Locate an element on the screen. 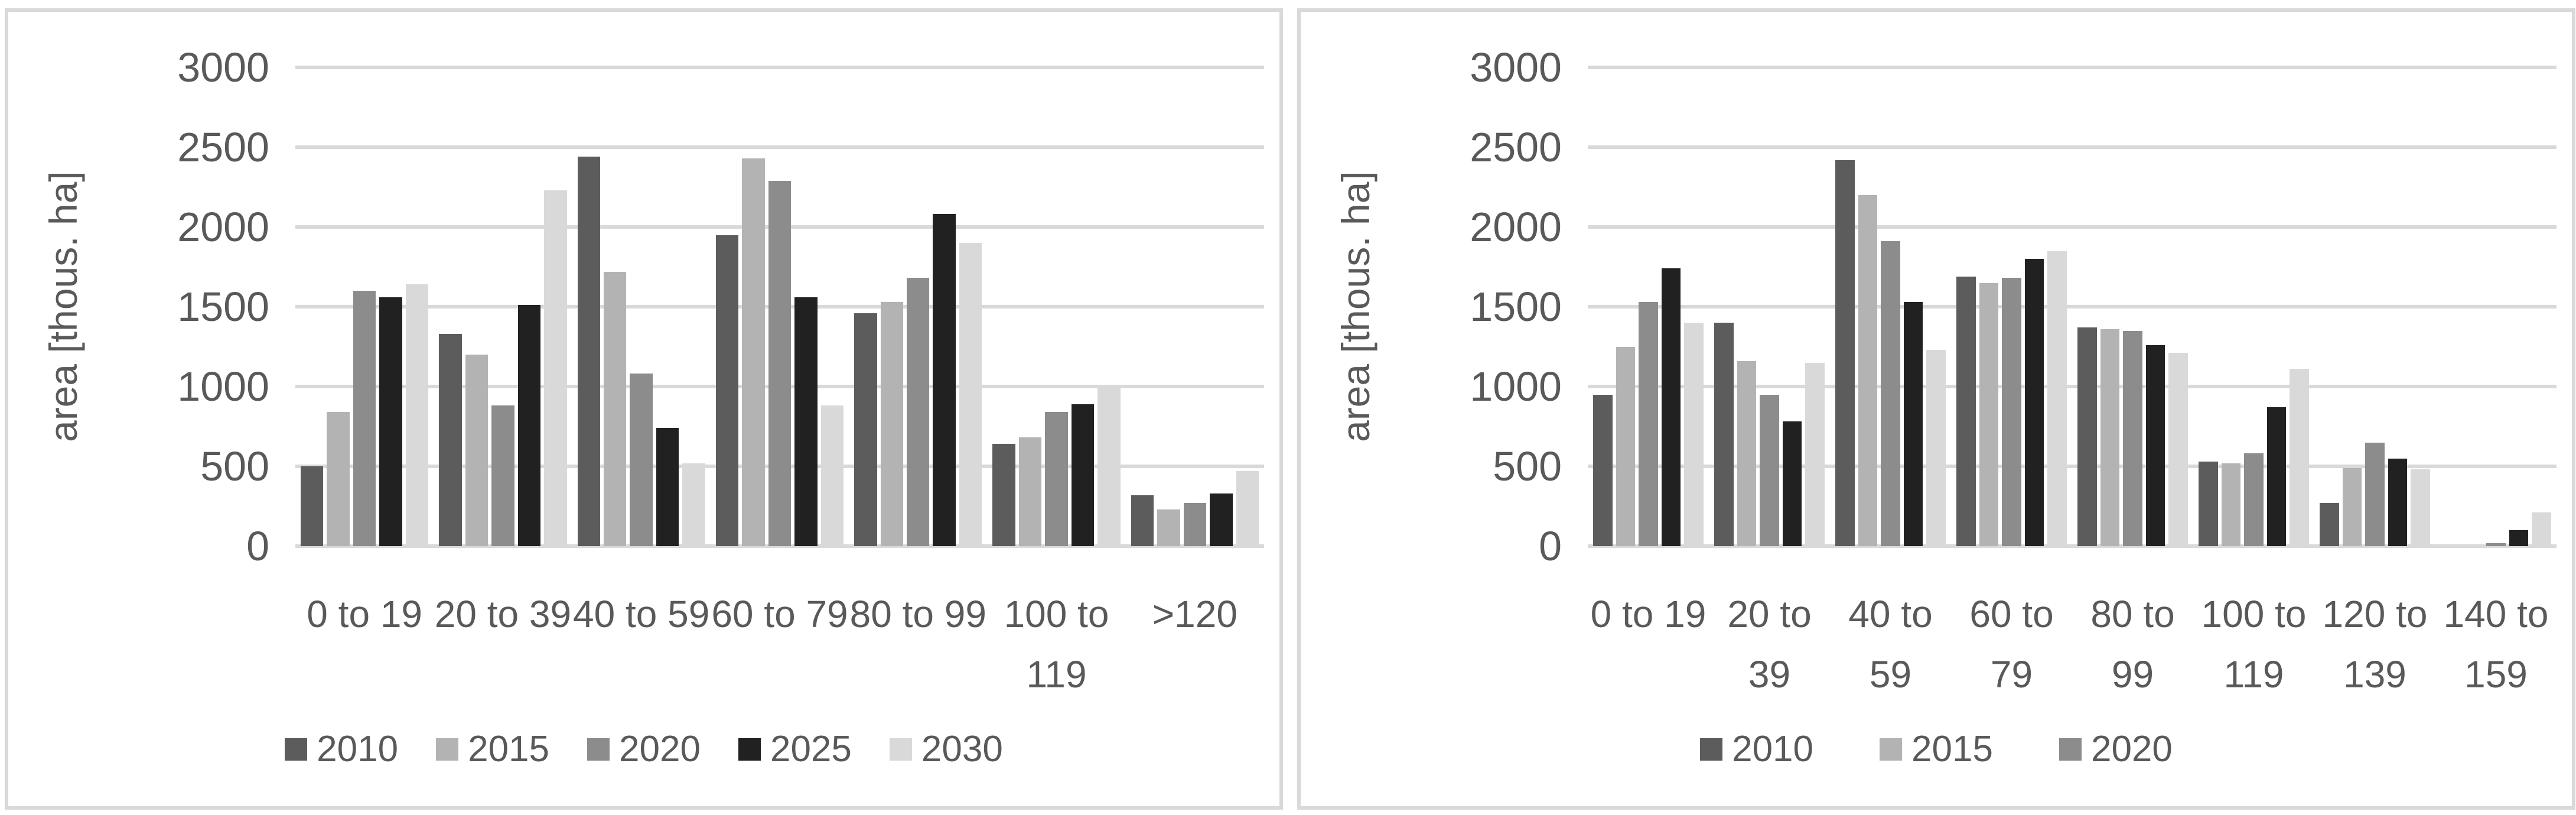 The height and width of the screenshot is (815, 2576). bar-2015-20to39 is located at coordinates (1747, 453).